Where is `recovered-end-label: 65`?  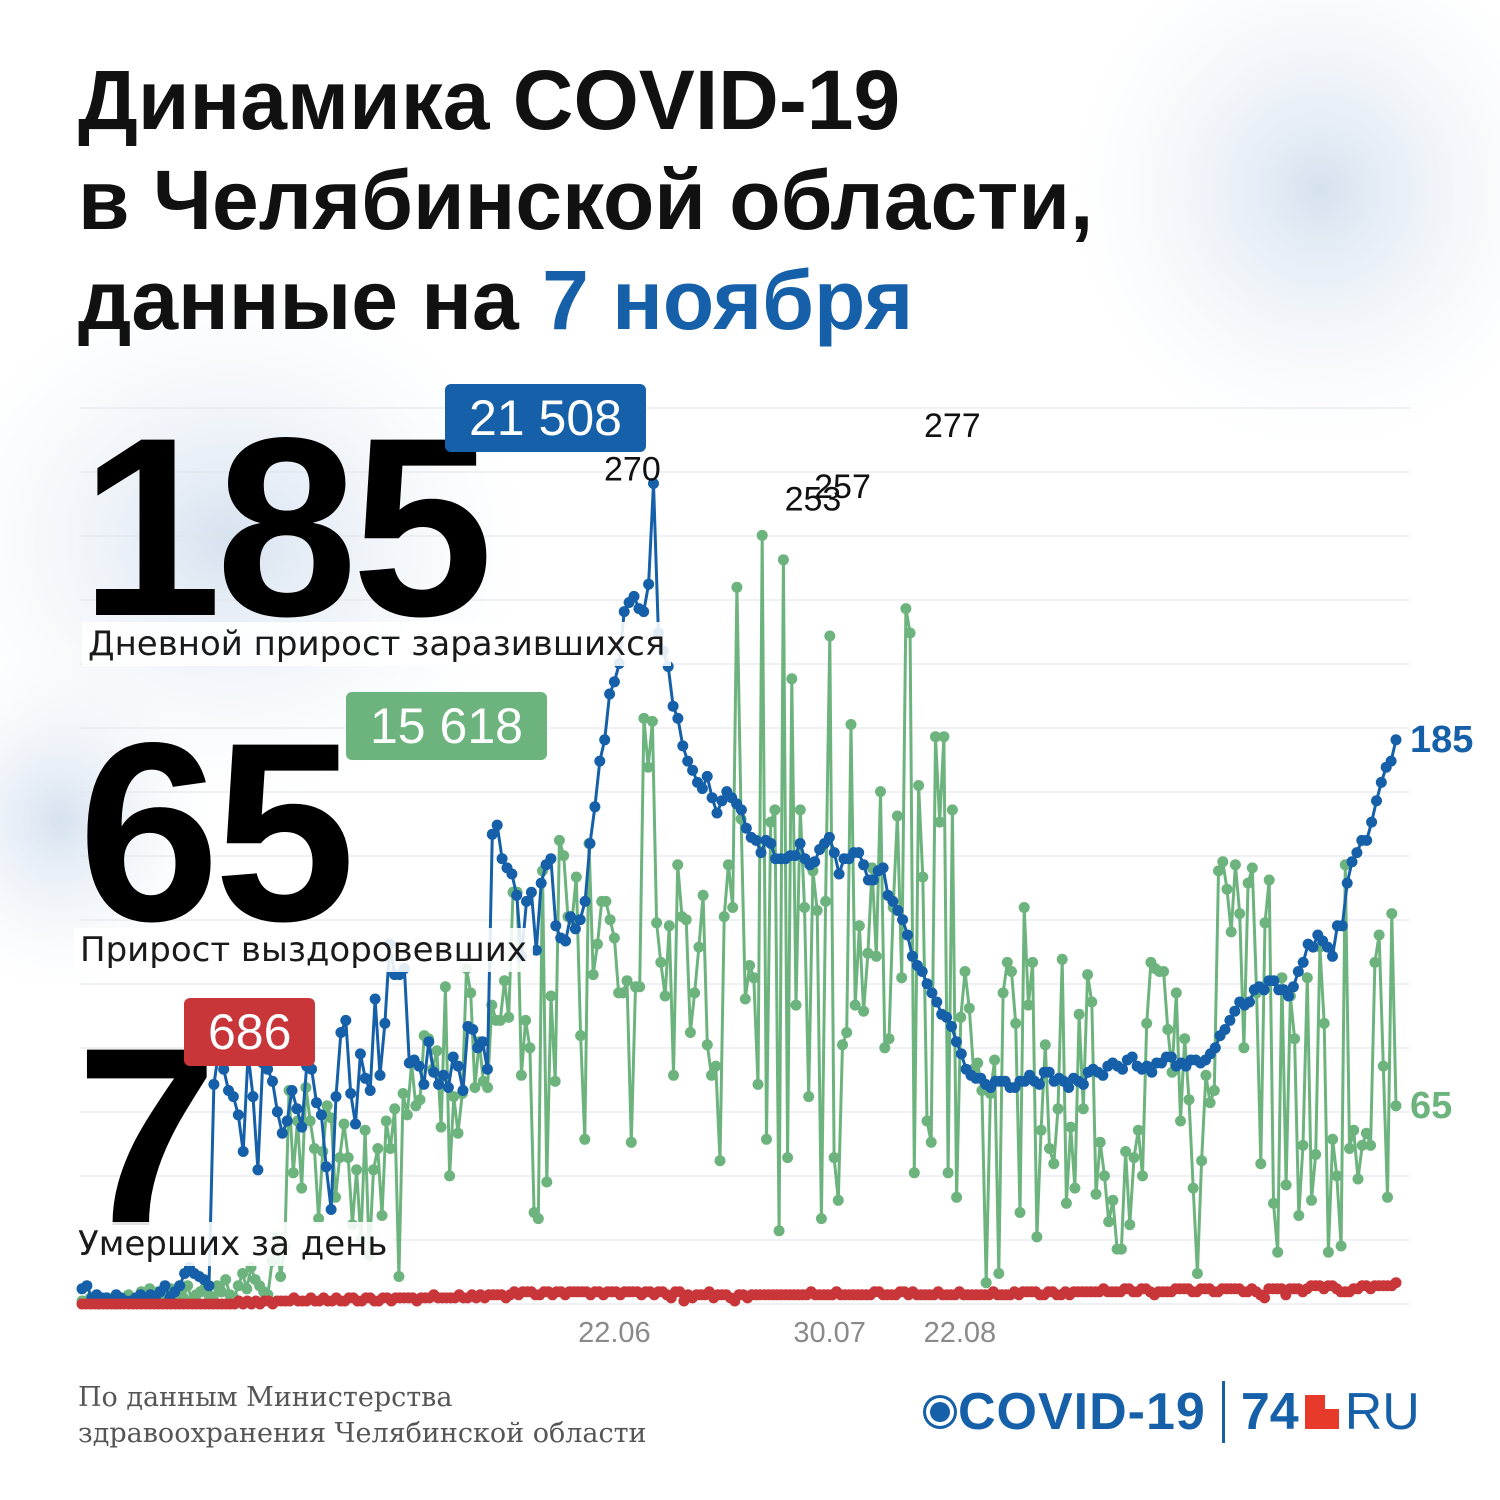
recovered-end-label: 65 is located at coordinates (1431, 1106).